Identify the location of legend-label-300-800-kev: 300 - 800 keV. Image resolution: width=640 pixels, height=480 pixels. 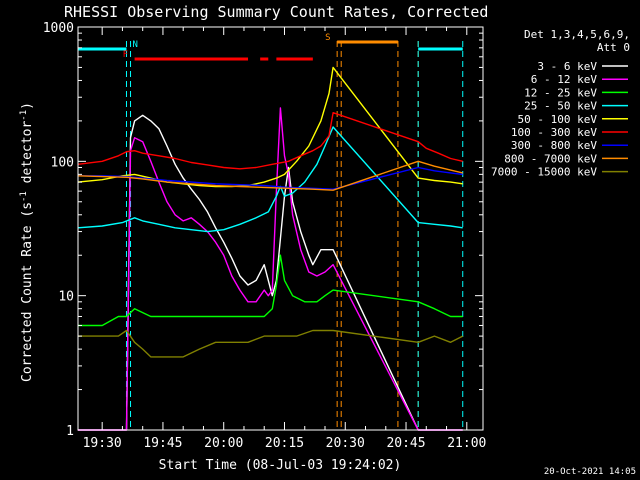
(554, 145).